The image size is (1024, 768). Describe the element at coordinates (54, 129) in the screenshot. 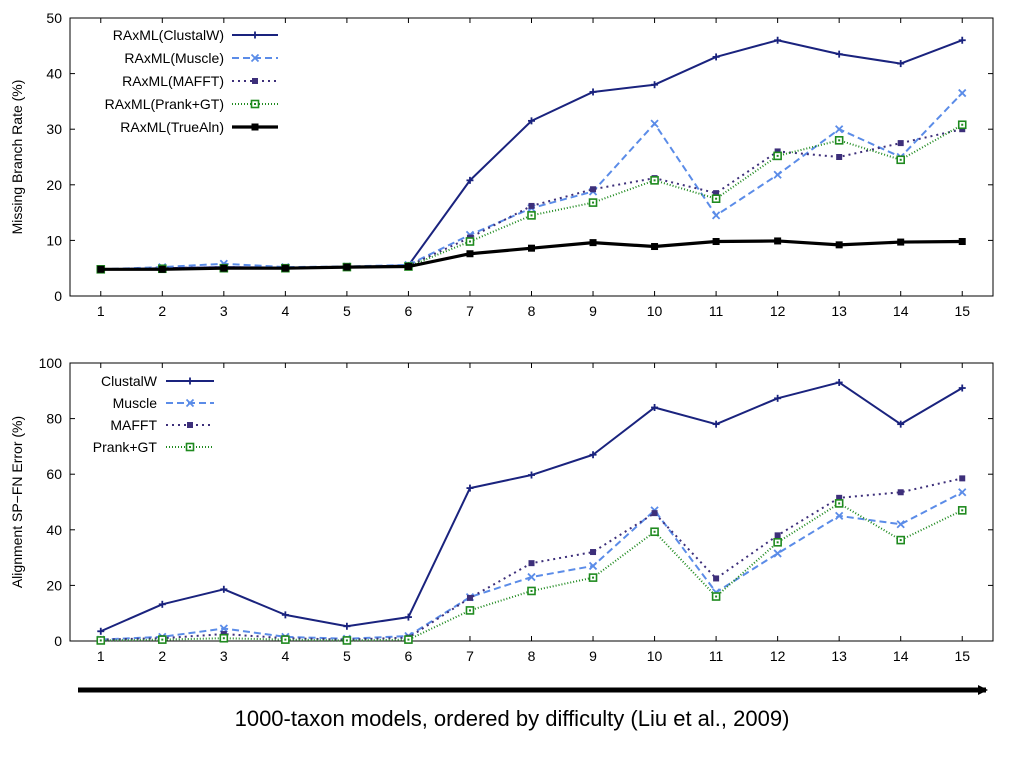

I see `y-tick-label: 30` at that location.